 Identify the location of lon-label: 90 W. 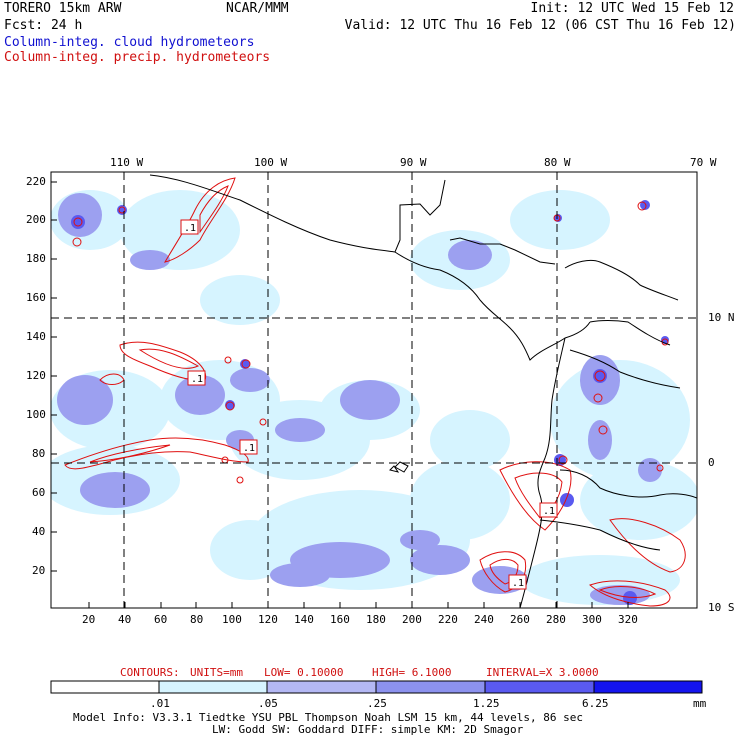
(413, 162).